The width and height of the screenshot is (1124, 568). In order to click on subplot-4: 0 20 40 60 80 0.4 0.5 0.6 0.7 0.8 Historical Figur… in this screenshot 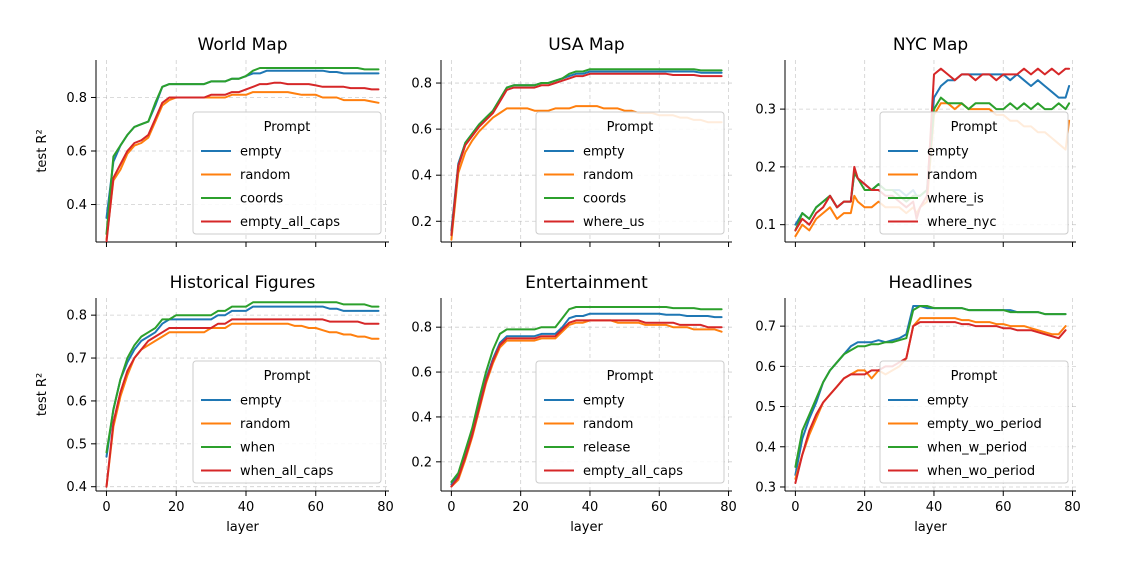, I will do `click(214, 404)`.